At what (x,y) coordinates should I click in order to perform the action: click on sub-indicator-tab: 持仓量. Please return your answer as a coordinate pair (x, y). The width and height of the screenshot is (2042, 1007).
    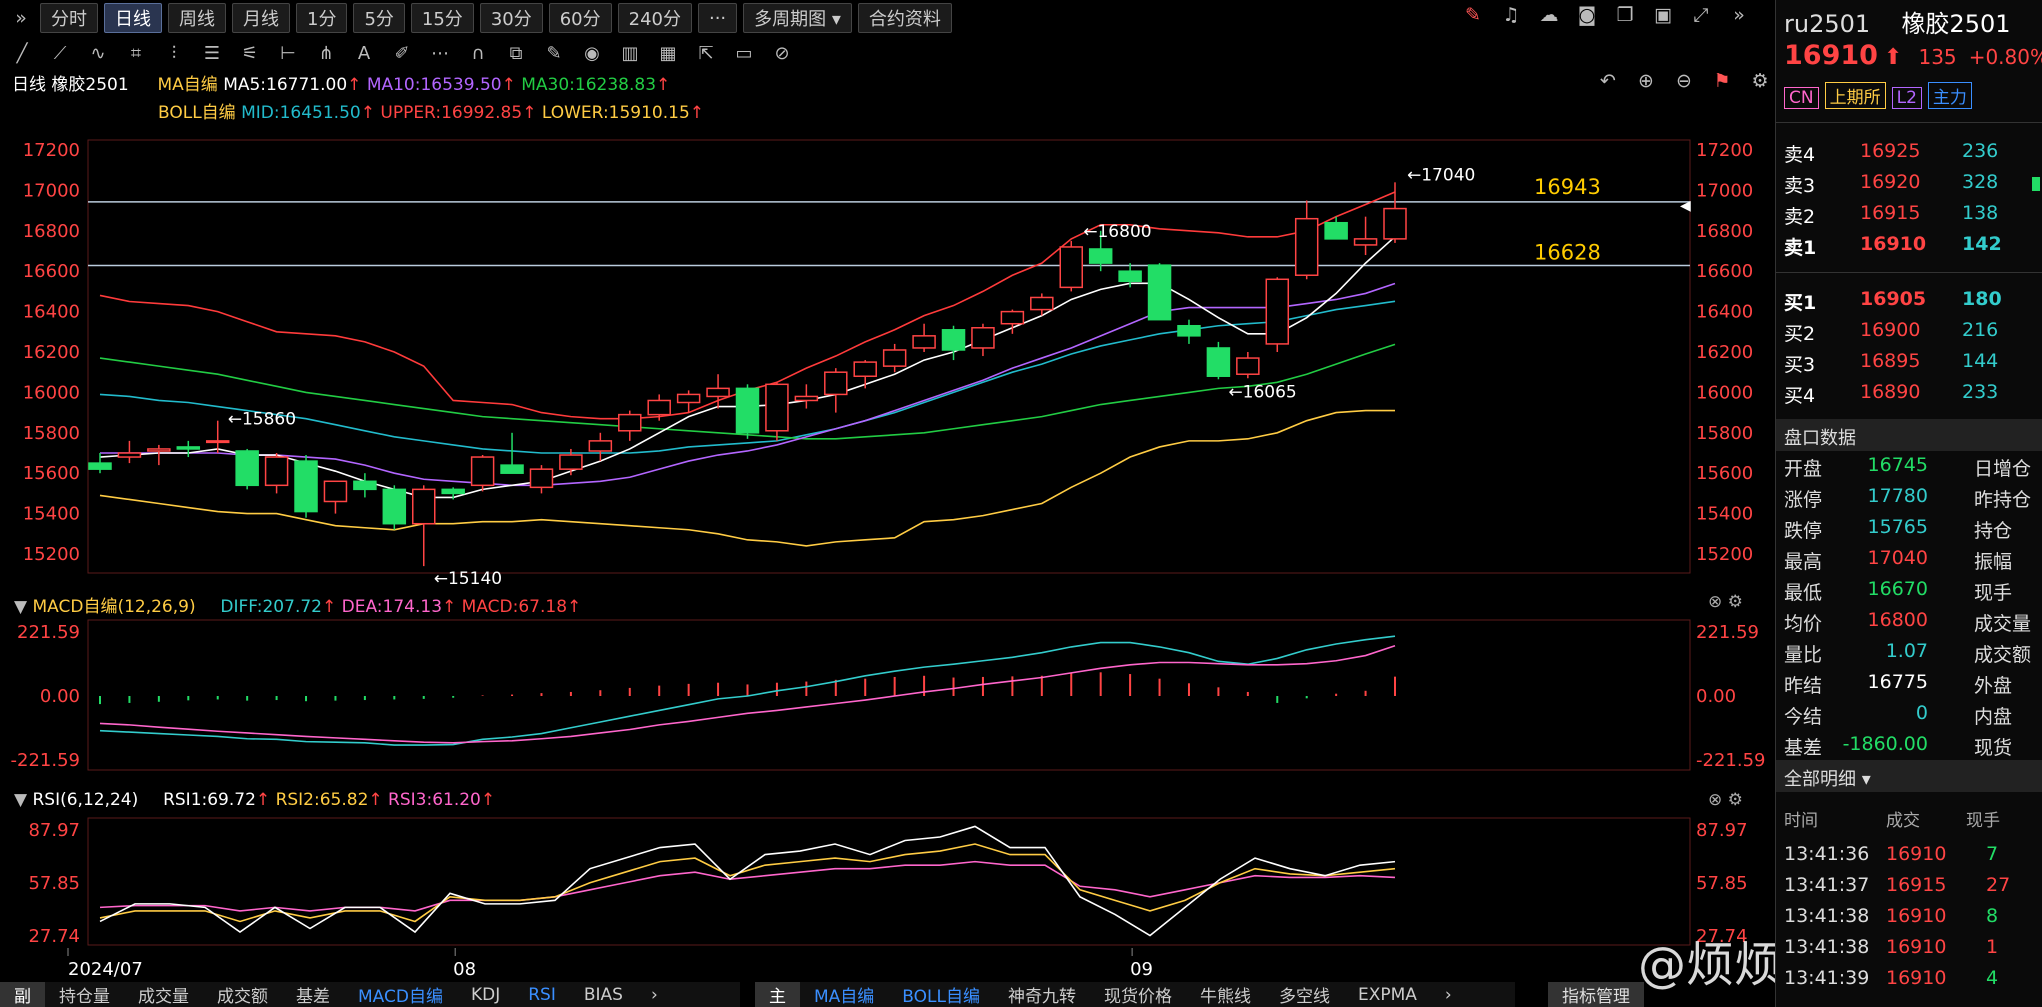
    Looking at the image, I should click on (84, 997).